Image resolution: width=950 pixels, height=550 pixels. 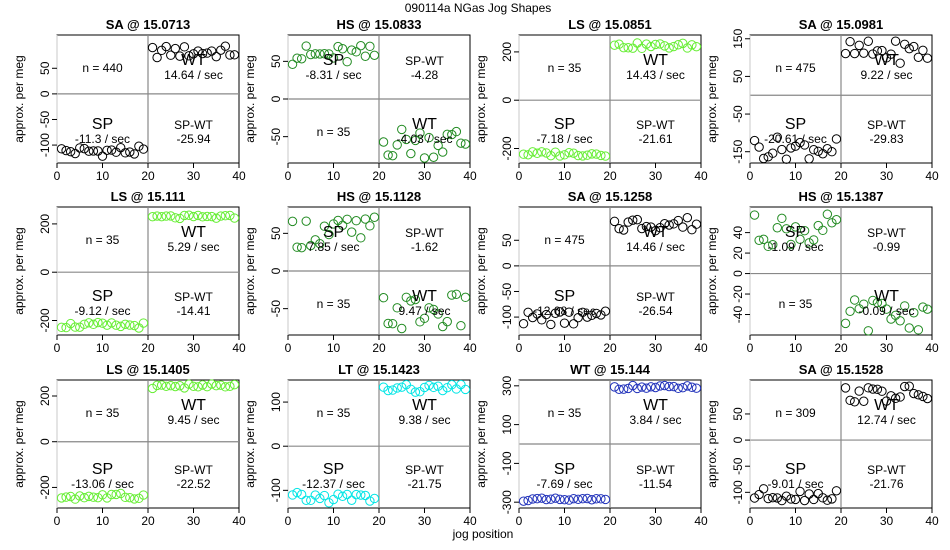 I want to click on y-tick-label: -50, so click(x=45, y=119).